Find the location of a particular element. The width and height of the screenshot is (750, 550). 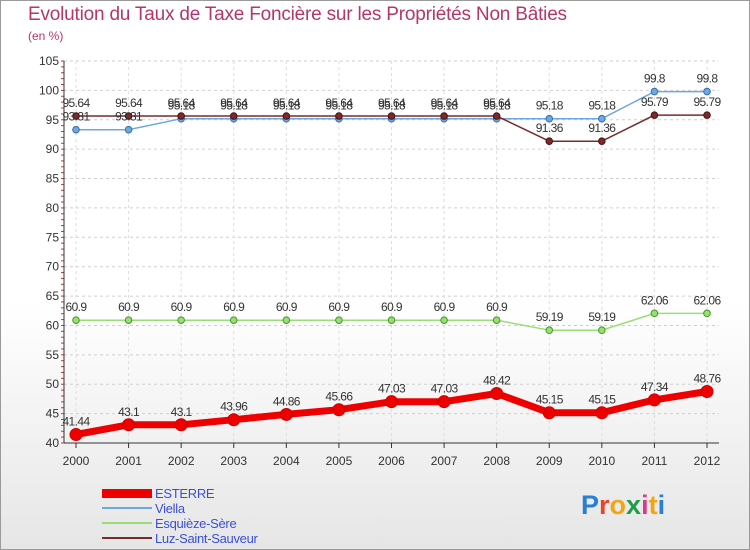

logo-letter: t is located at coordinates (653, 505).